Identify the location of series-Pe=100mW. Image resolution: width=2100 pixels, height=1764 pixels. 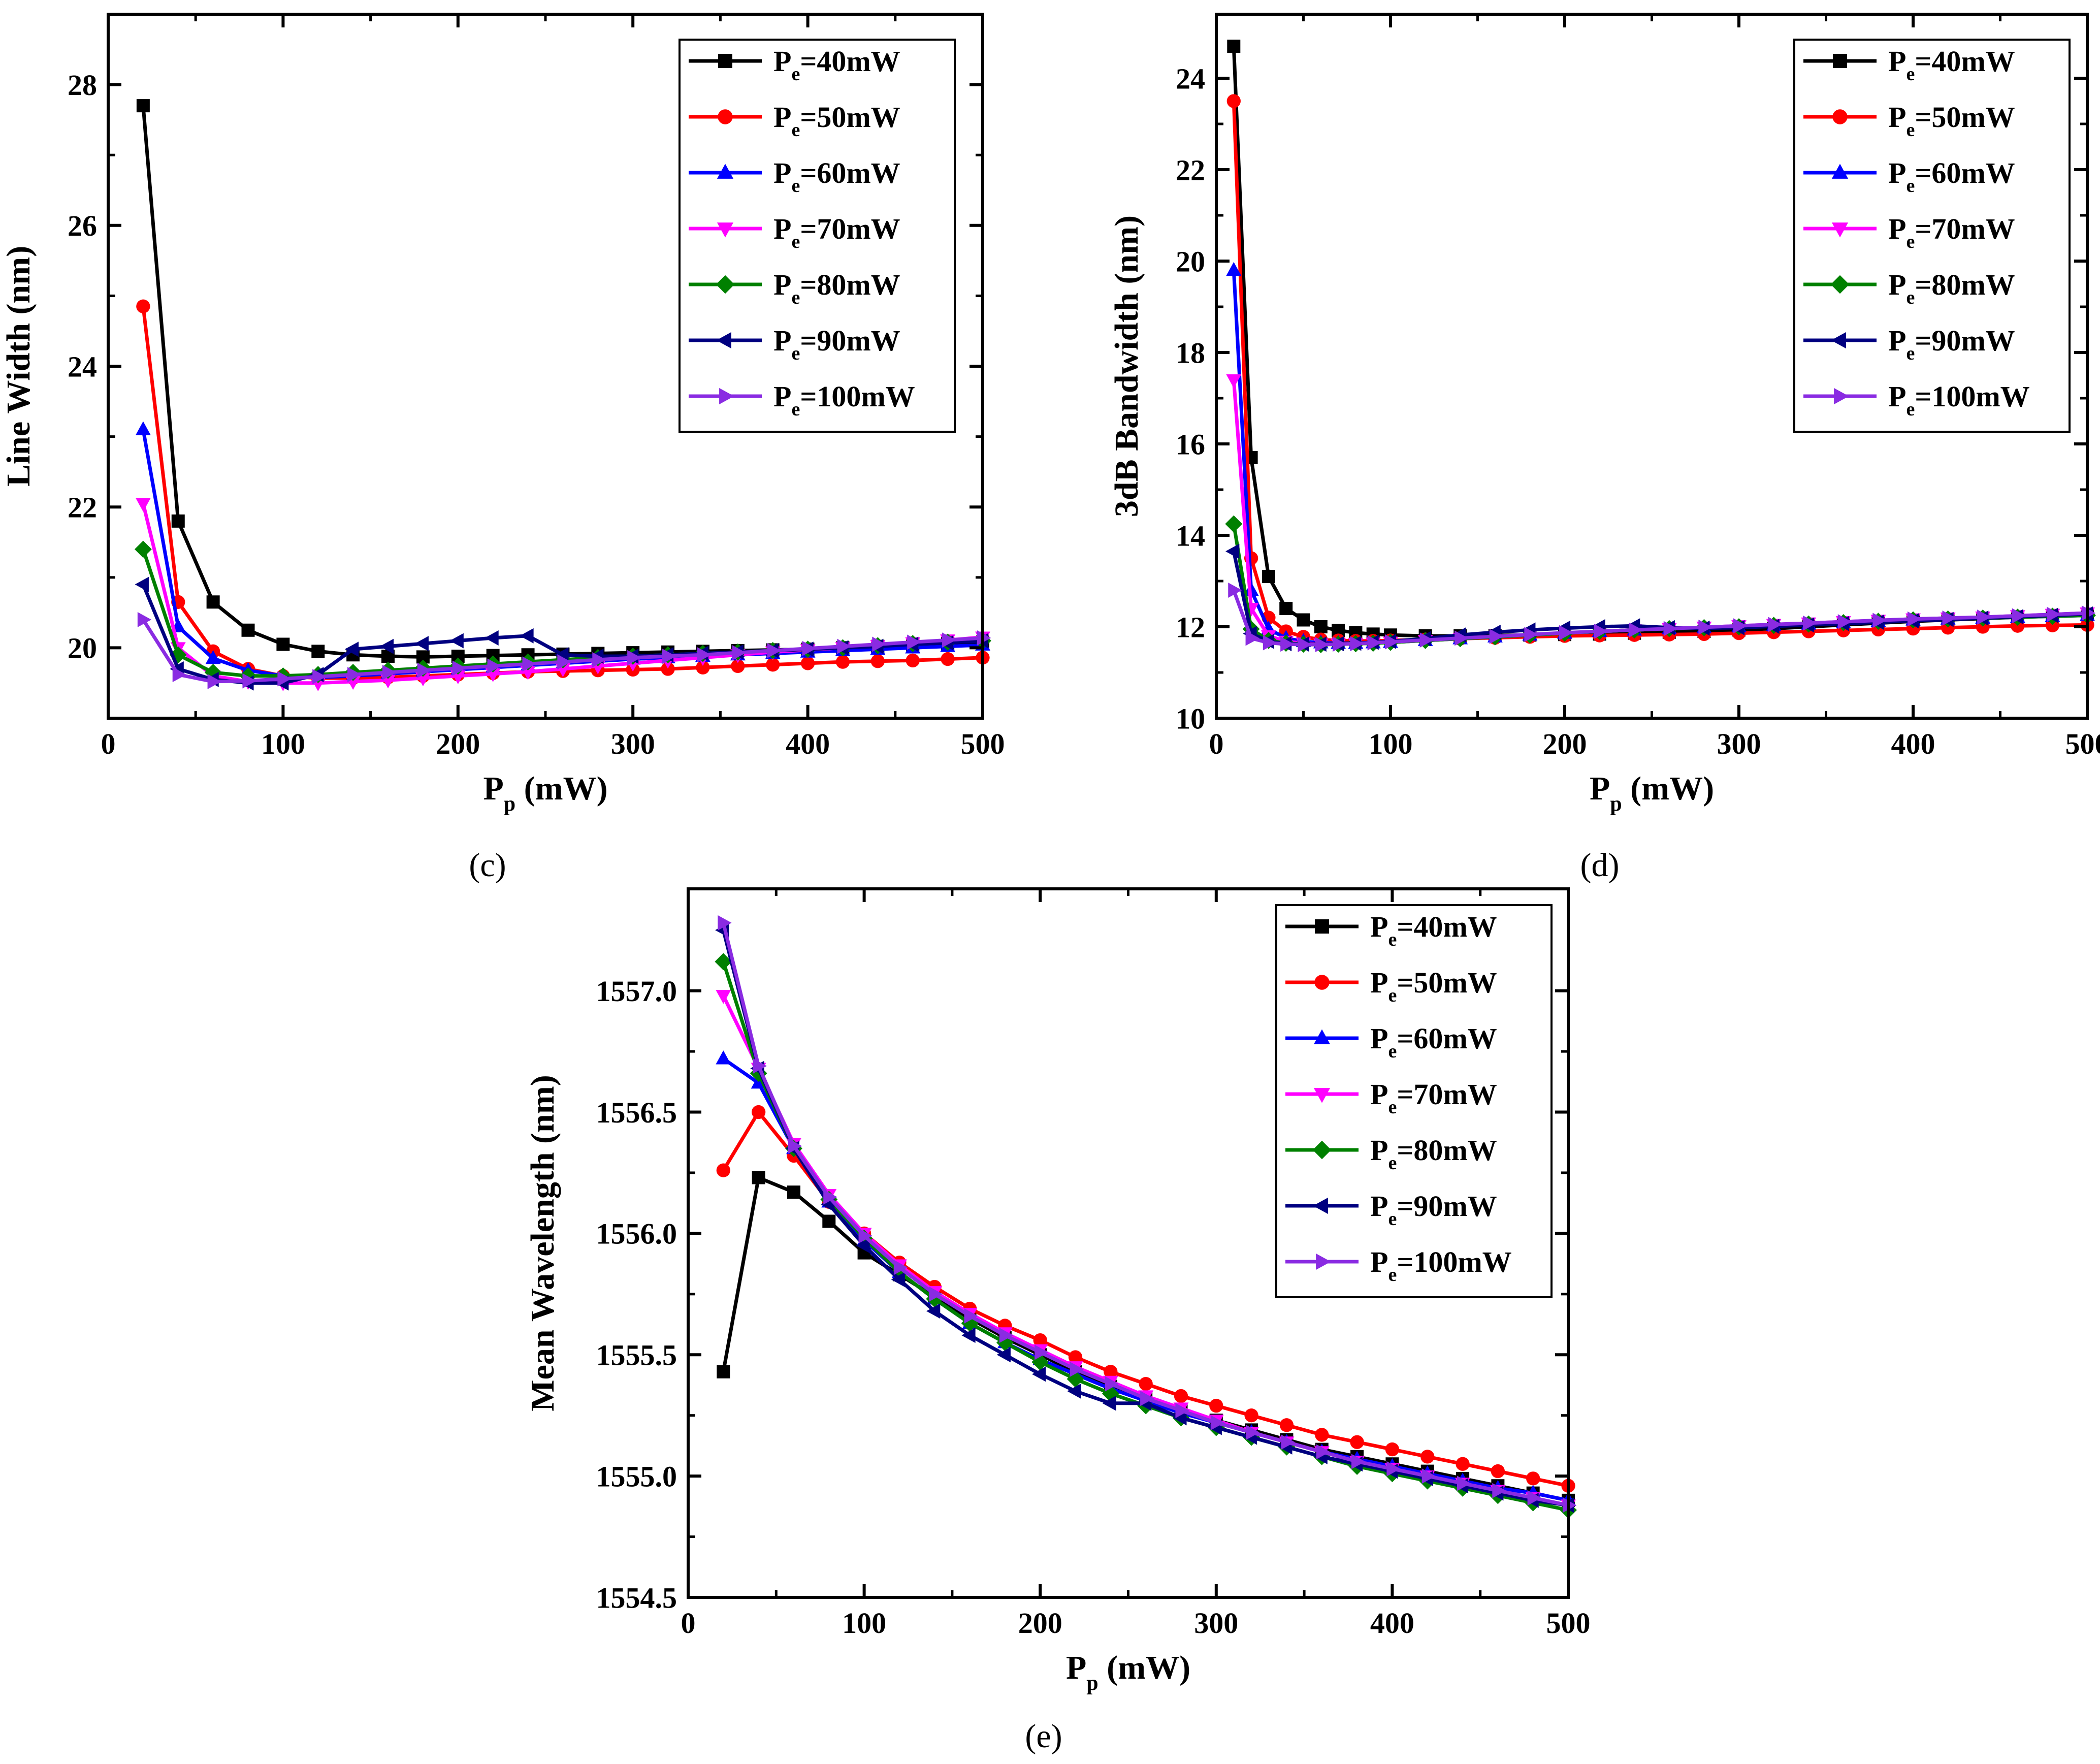
(1148, 1214).